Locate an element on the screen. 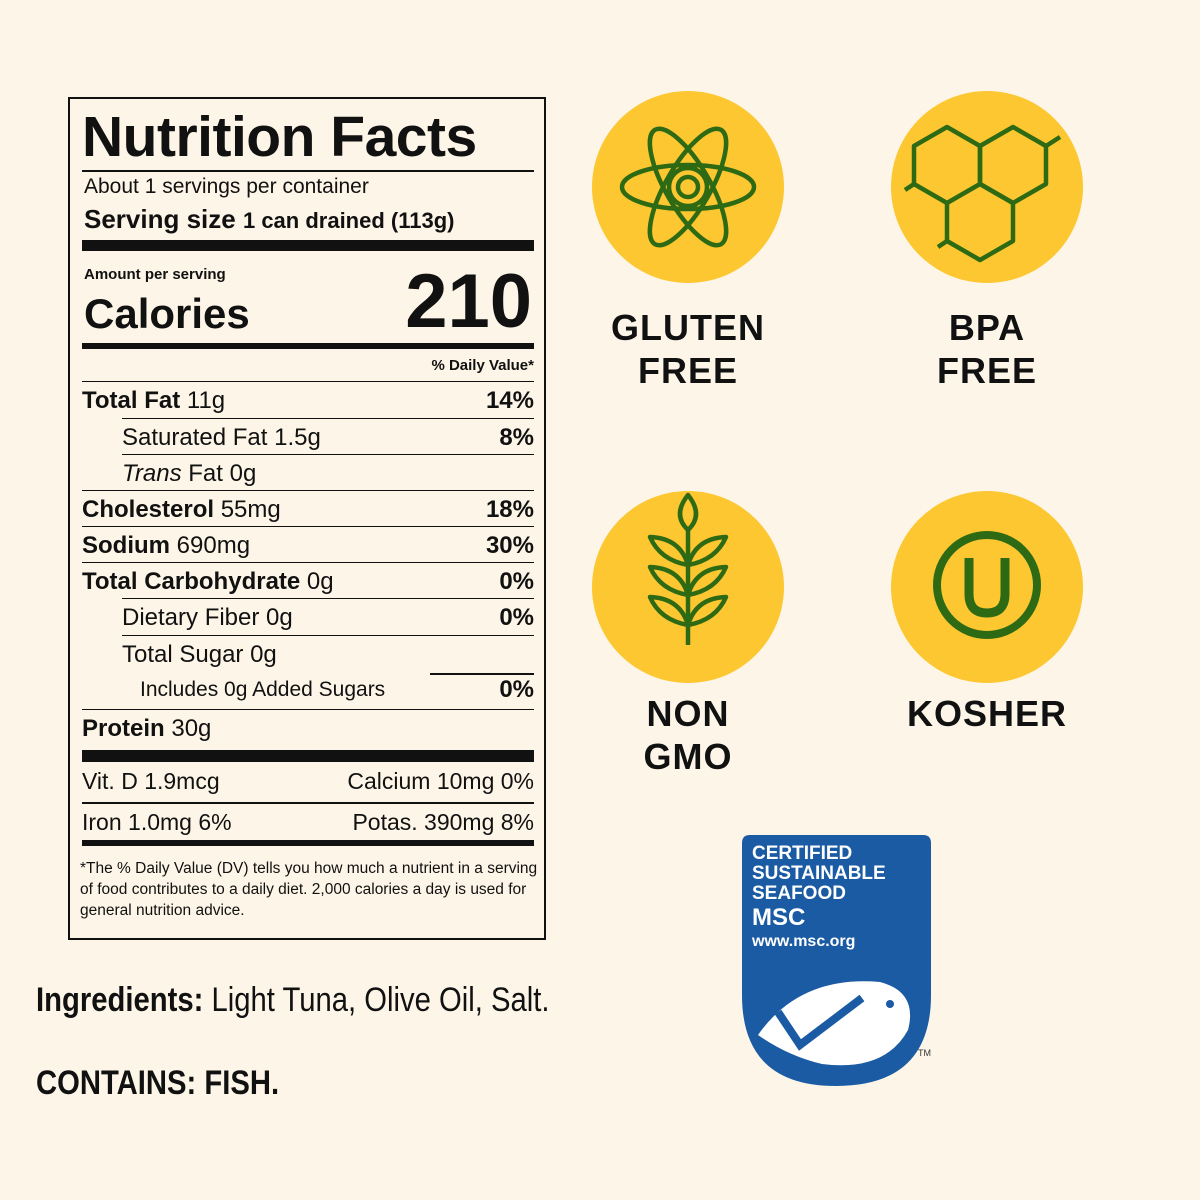  amount-per-serving: Amount per serving is located at coordinates (155, 274).